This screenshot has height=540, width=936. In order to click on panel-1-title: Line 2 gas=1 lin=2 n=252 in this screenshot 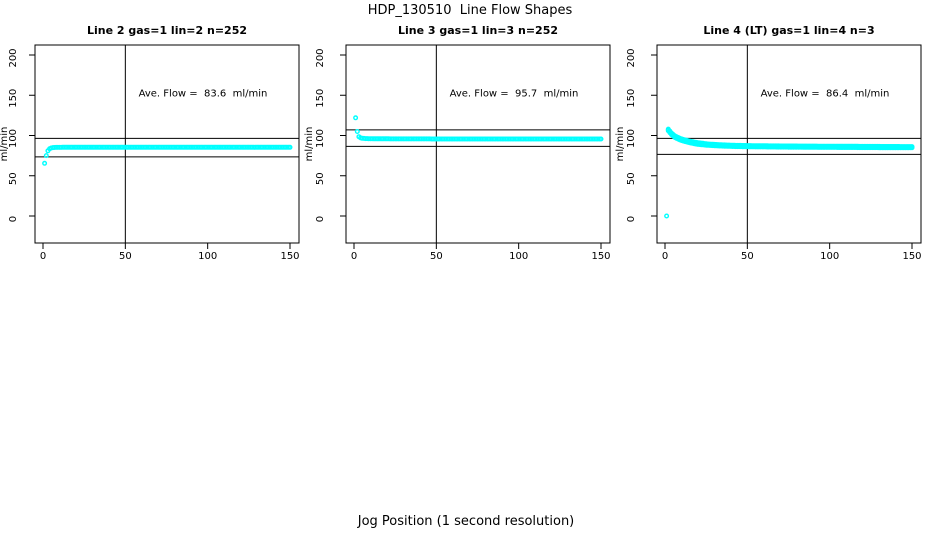, I will do `click(167, 30)`.